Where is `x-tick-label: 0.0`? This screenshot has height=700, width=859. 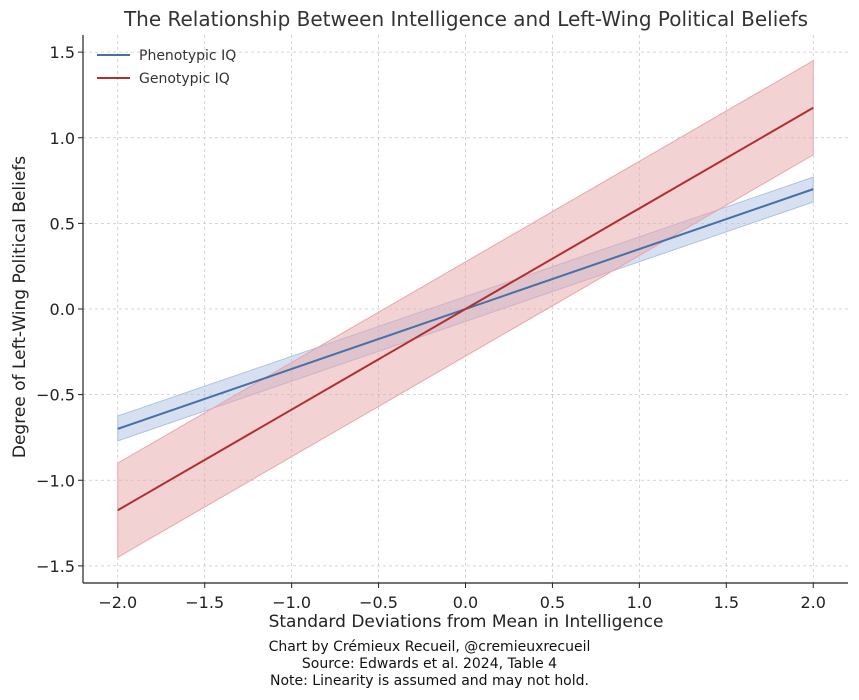
x-tick-label: 0.0 is located at coordinates (465, 602).